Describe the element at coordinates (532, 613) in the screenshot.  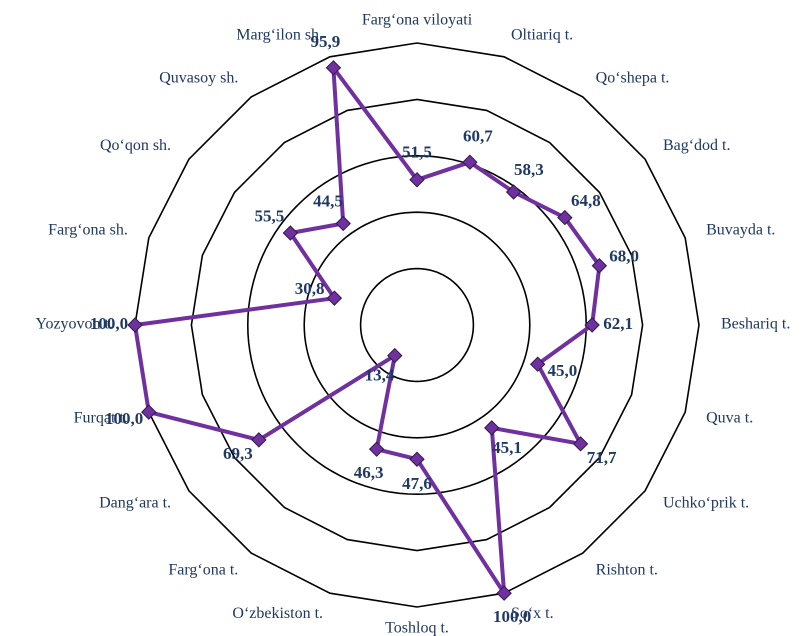
I see `category-label: So‘x t.` at that location.